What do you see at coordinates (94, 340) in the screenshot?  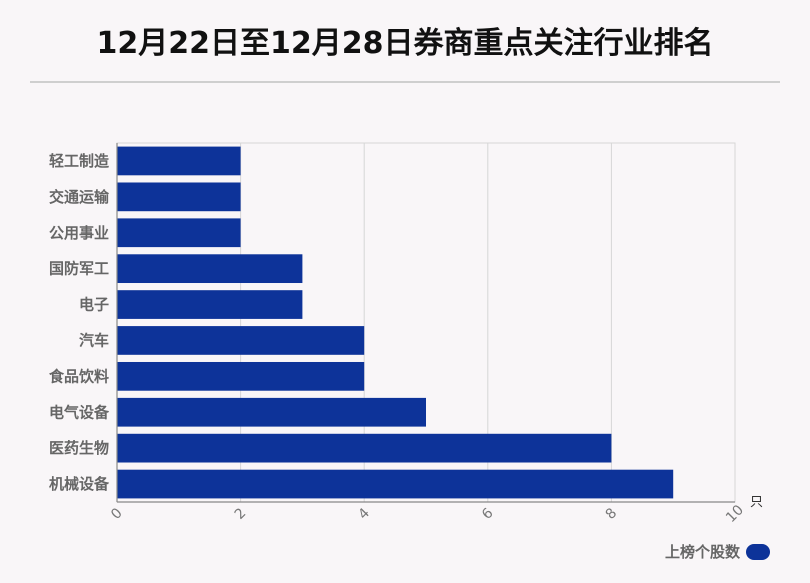 I see `category-label-5: 汽车` at bounding box center [94, 340].